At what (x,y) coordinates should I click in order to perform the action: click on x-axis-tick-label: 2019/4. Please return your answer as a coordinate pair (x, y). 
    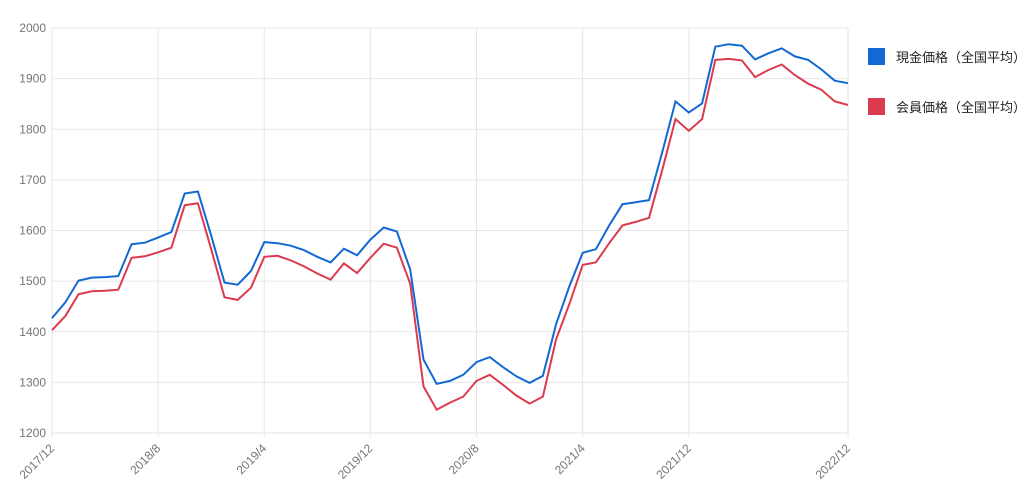
    Looking at the image, I should click on (252, 459).